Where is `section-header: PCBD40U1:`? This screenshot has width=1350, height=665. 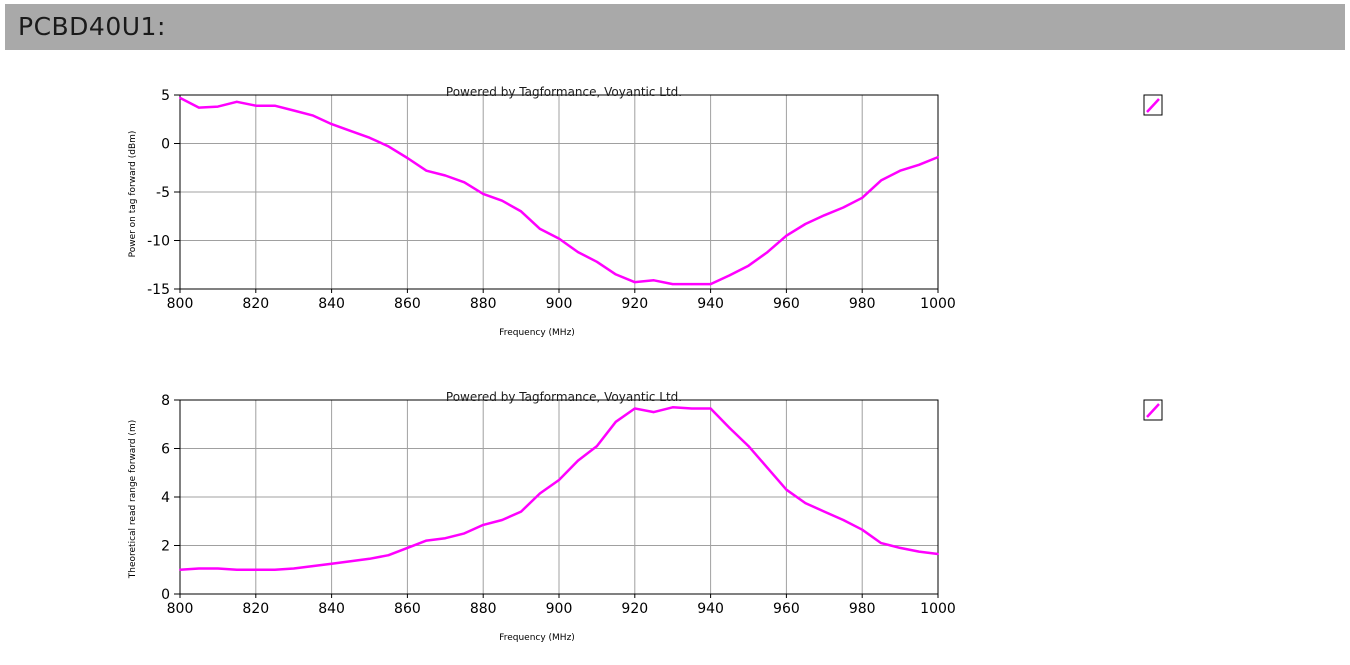 section-header: PCBD40U1: is located at coordinates (675, 27).